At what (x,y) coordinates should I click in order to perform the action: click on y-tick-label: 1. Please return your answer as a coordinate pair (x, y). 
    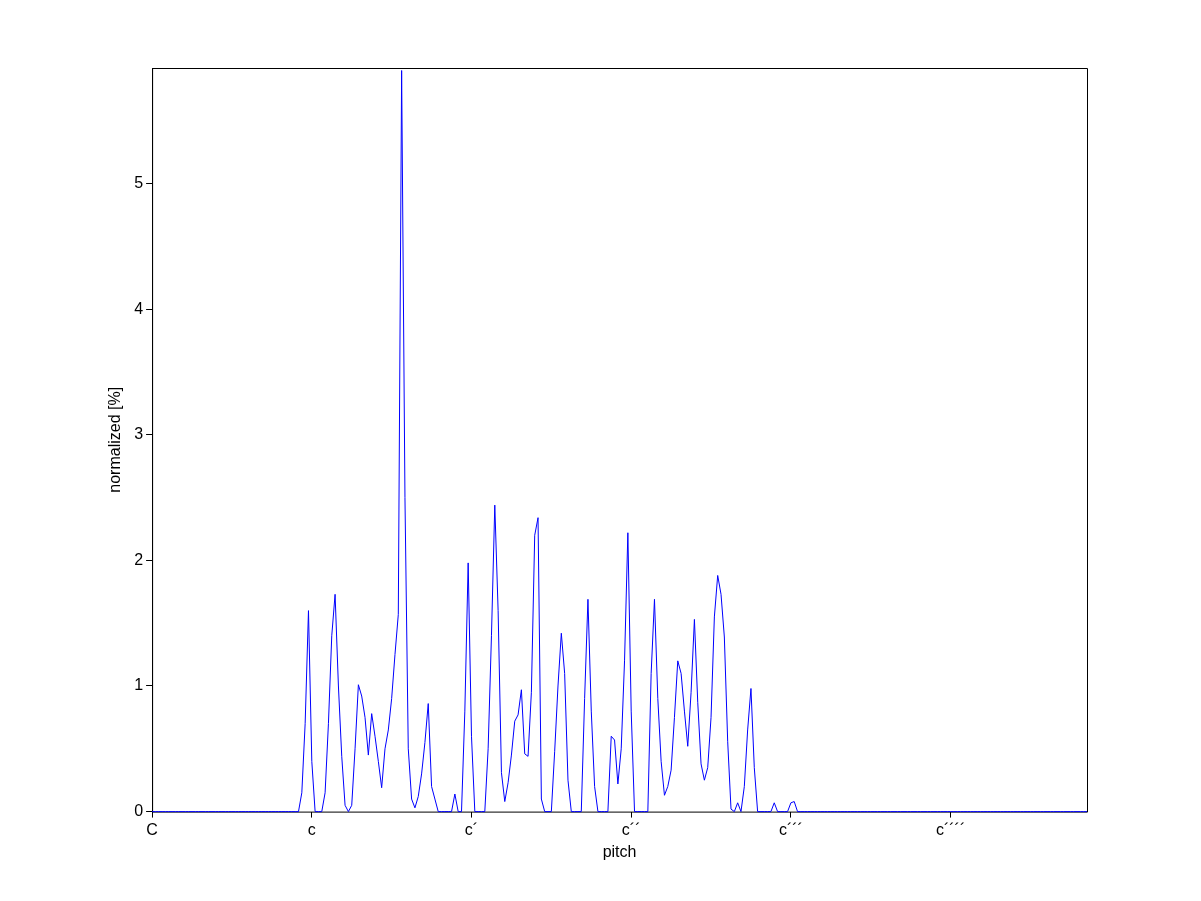
    Looking at the image, I should click on (139, 685).